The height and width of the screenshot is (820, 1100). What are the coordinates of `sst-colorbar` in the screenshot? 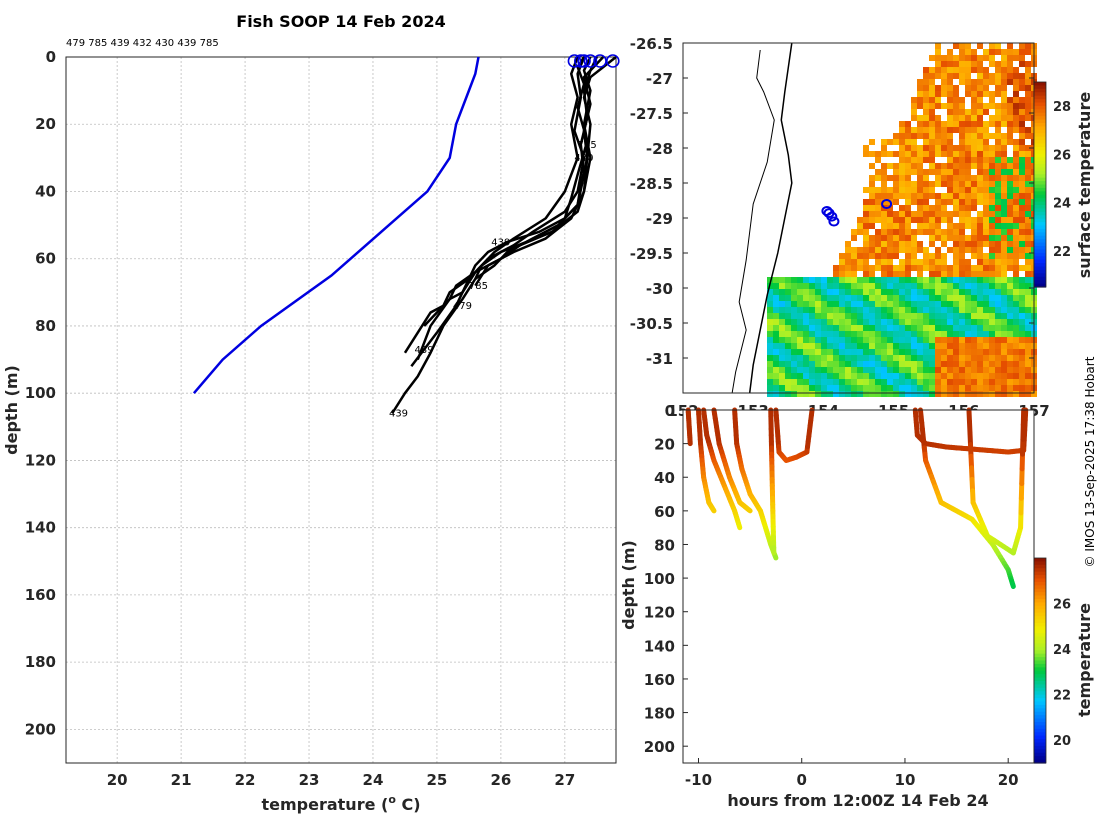 It's located at (1040, 184).